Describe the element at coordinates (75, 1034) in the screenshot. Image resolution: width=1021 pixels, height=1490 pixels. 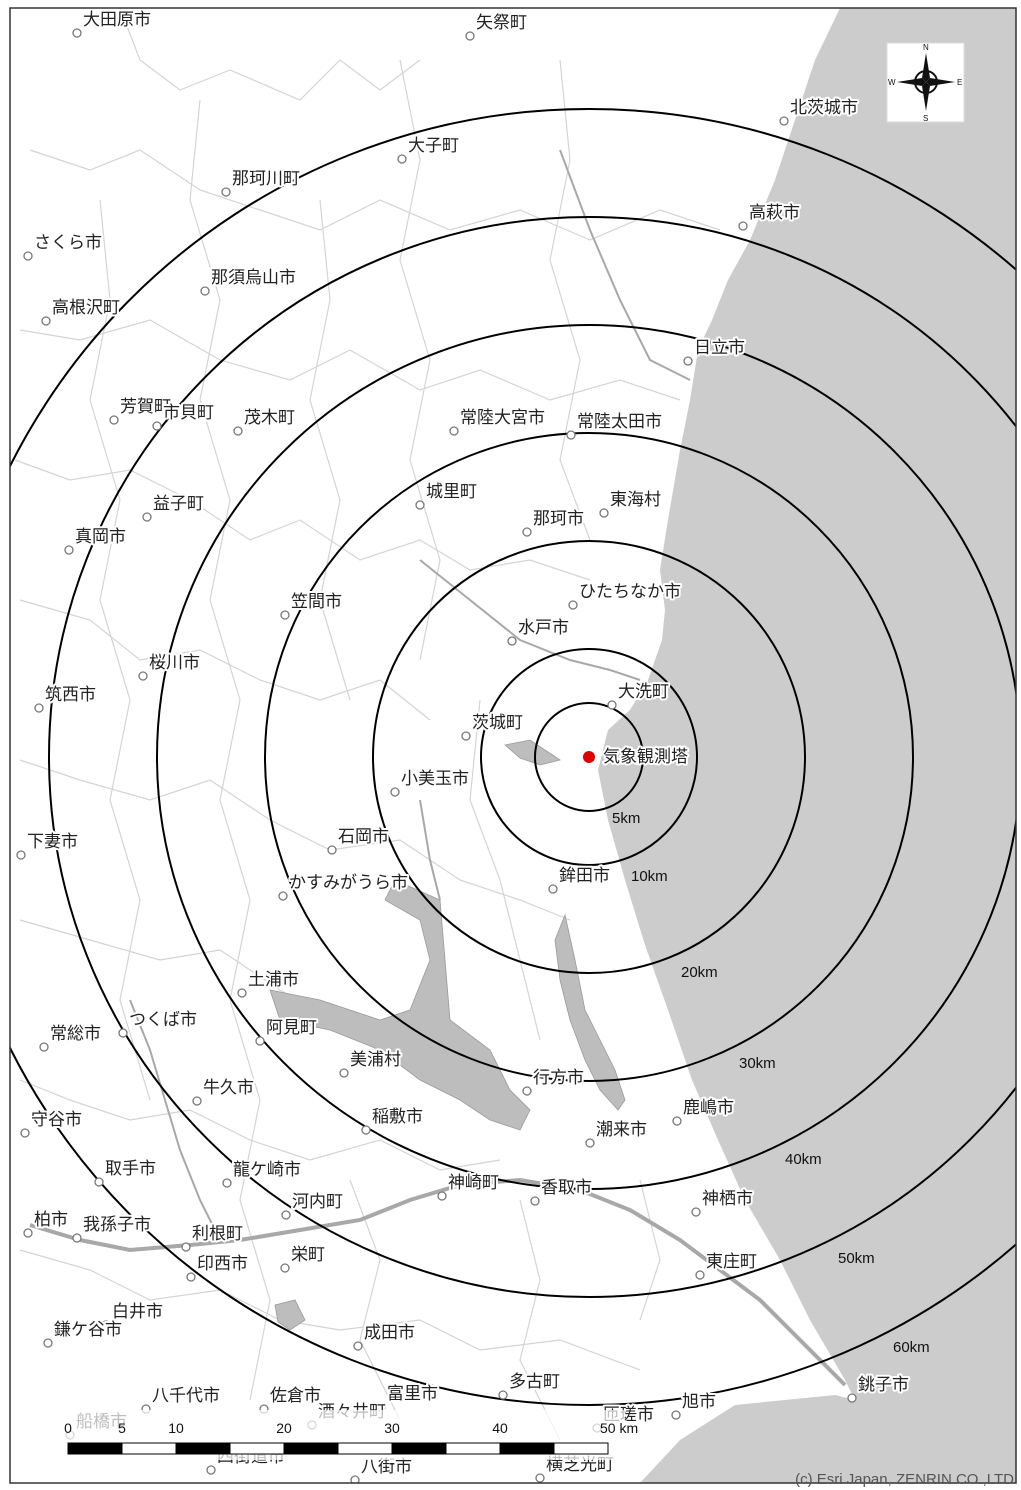
I see `place-label: 常総市` at that location.